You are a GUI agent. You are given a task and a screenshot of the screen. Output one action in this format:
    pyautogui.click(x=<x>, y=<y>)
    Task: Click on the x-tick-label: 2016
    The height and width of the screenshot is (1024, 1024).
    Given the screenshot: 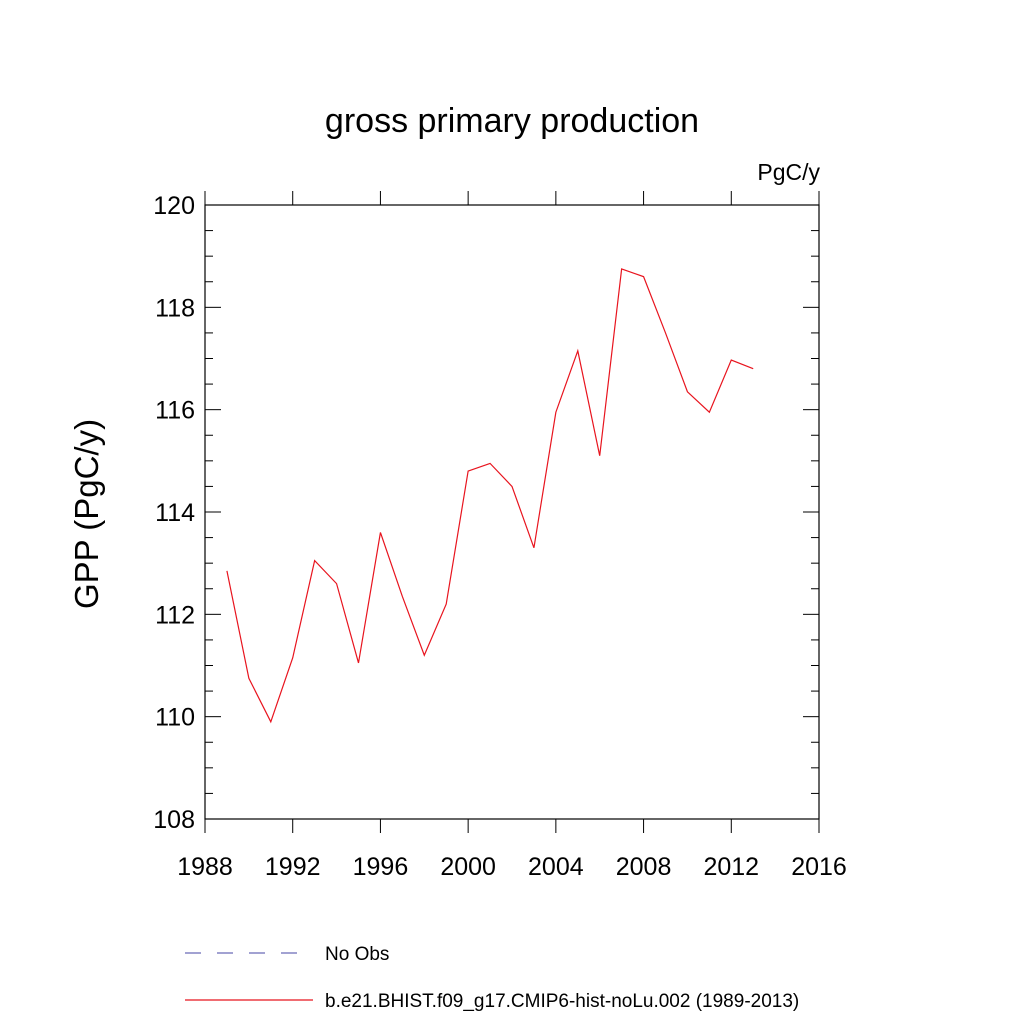 What is the action you would take?
    pyautogui.click(x=819, y=867)
    